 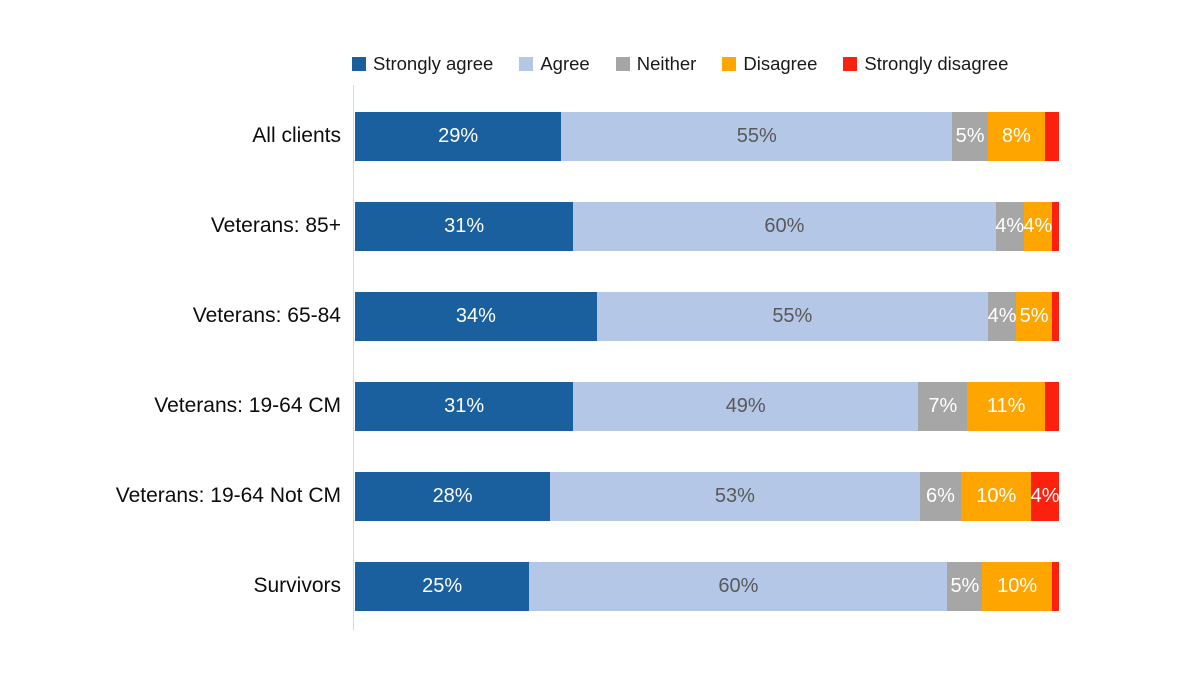 What do you see at coordinates (780, 63) in the screenshot?
I see `legend-label: Disagree` at bounding box center [780, 63].